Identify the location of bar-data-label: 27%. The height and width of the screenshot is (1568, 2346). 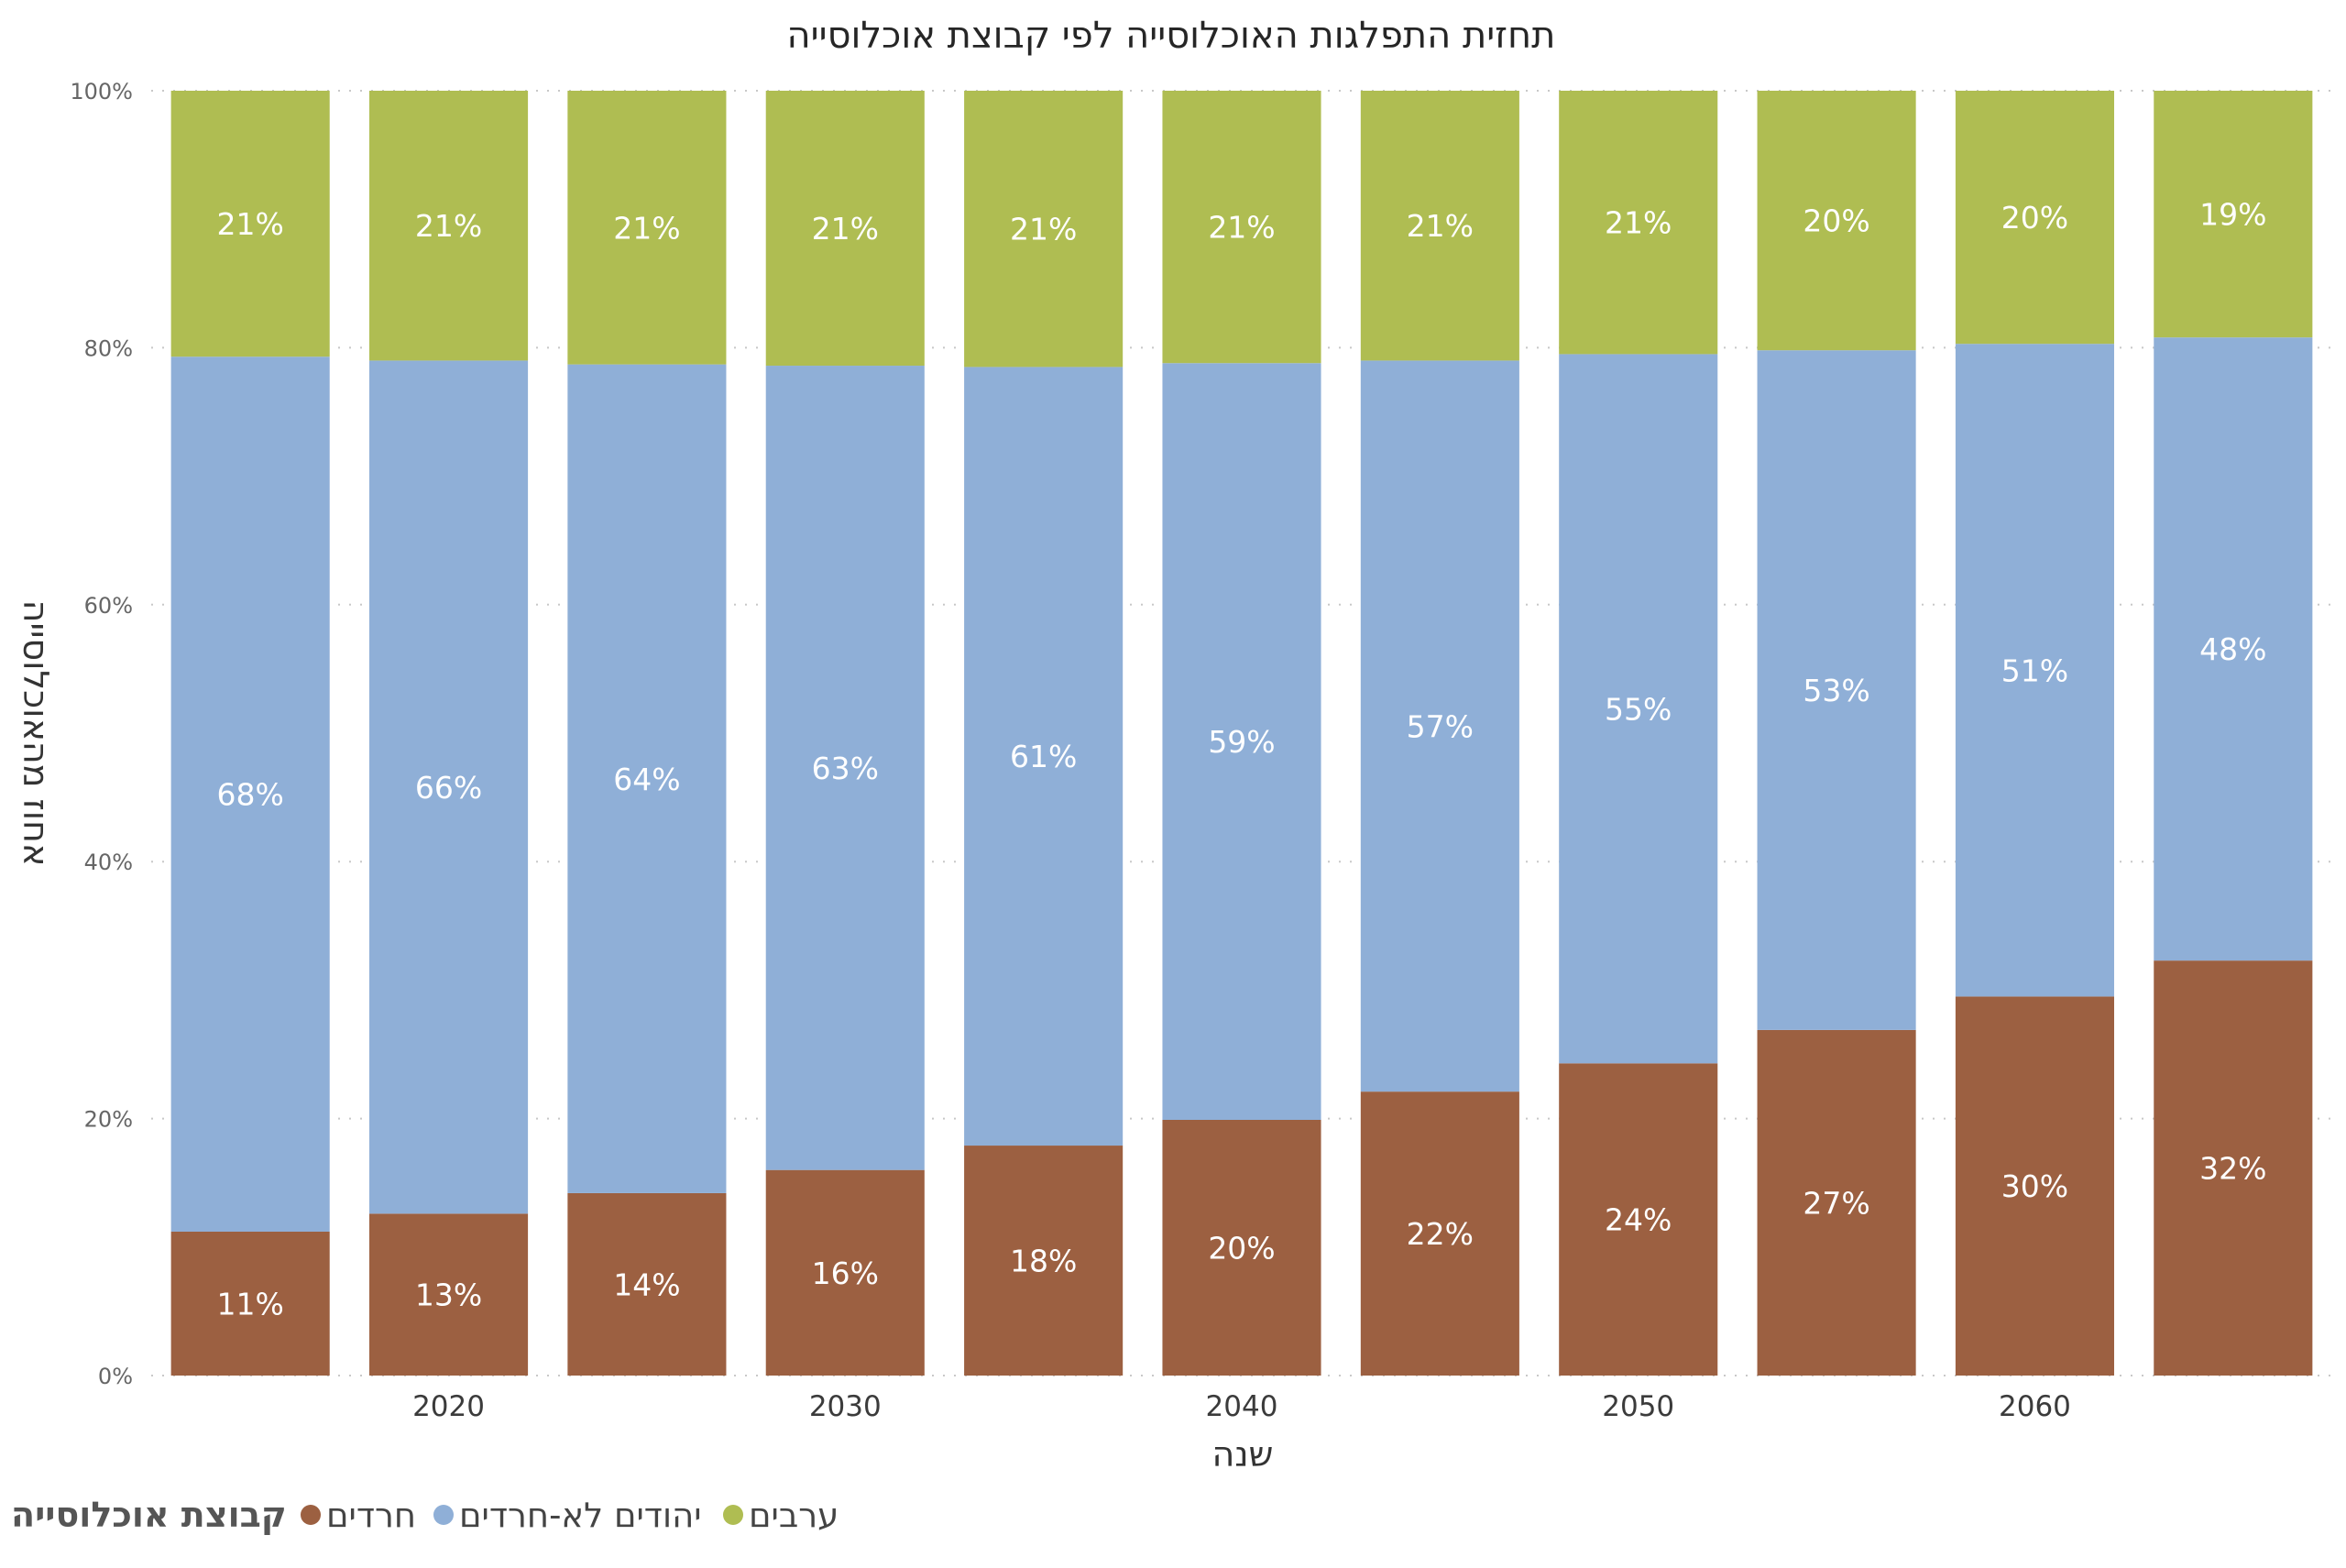
(1836, 1203).